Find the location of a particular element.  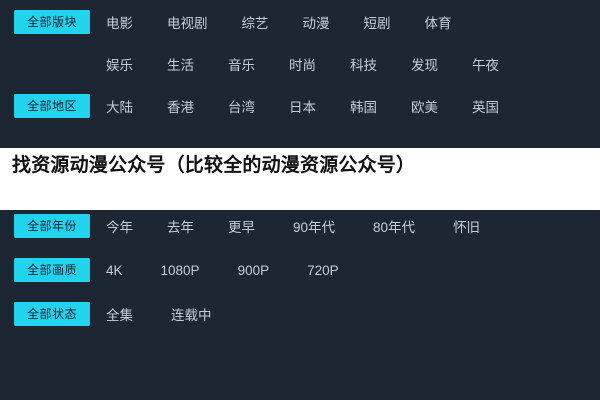

filter-option: 连载中 is located at coordinates (191, 315).